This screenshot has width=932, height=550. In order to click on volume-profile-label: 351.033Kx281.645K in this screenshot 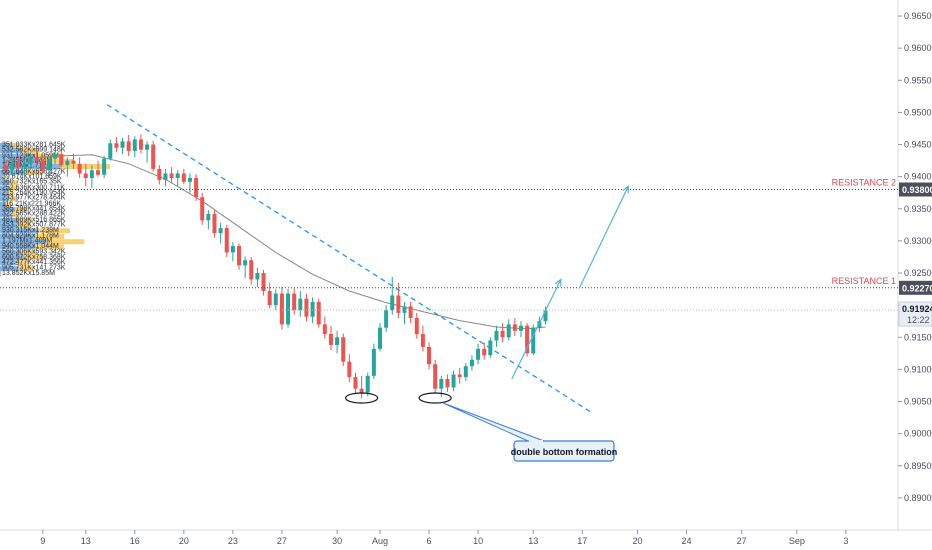, I will do `click(34, 144)`.